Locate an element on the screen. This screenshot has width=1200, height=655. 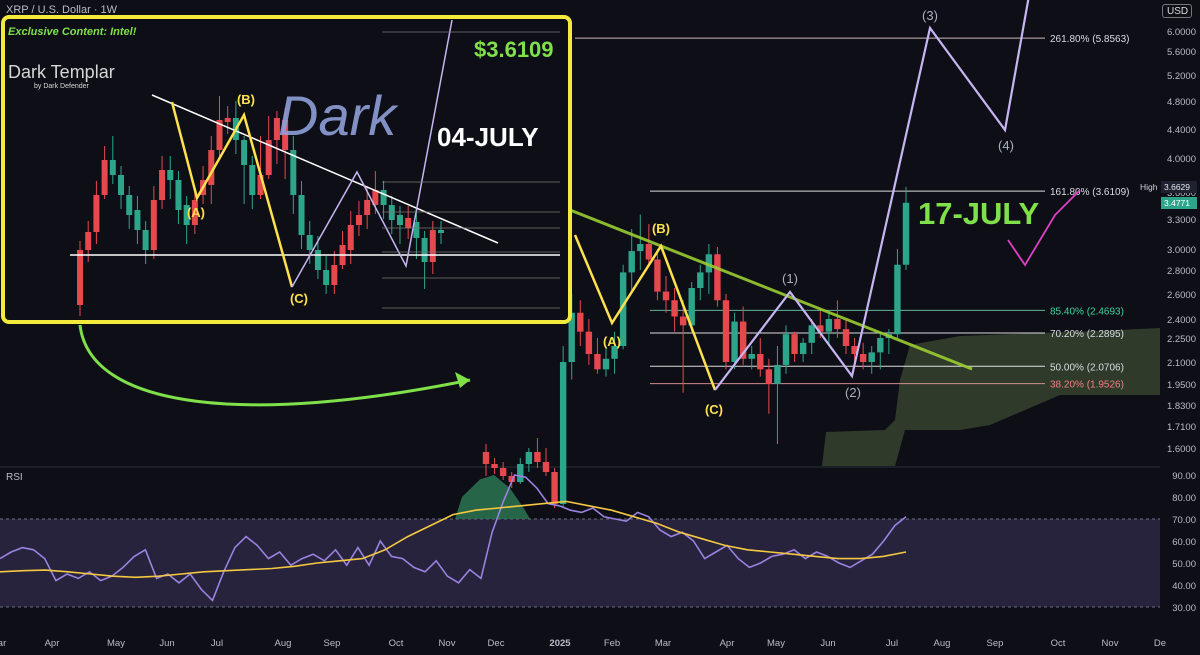
time-tick-label: Aug is located at coordinates (283, 643).